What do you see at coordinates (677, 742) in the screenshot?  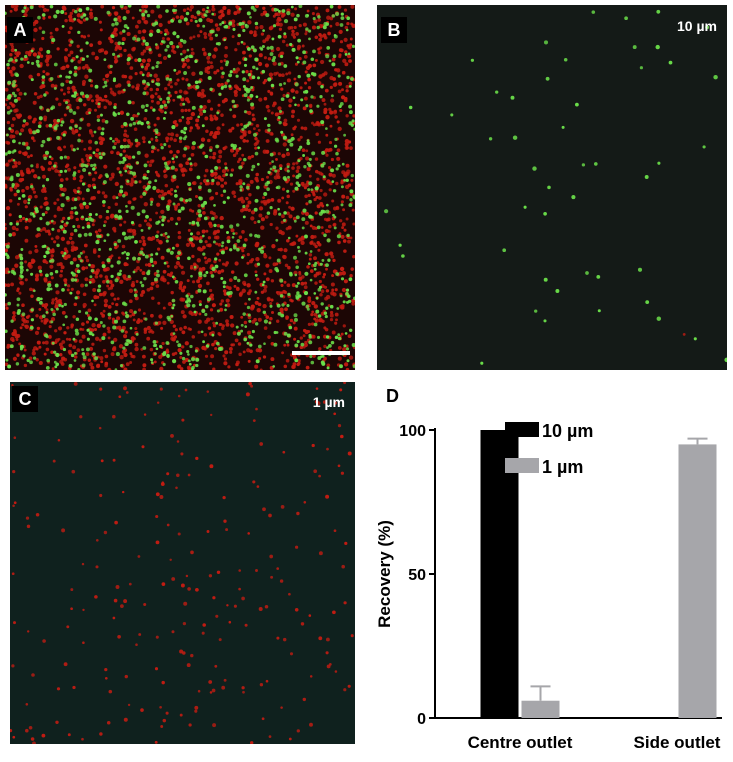 I see `x-tick-label: Side outlet` at bounding box center [677, 742].